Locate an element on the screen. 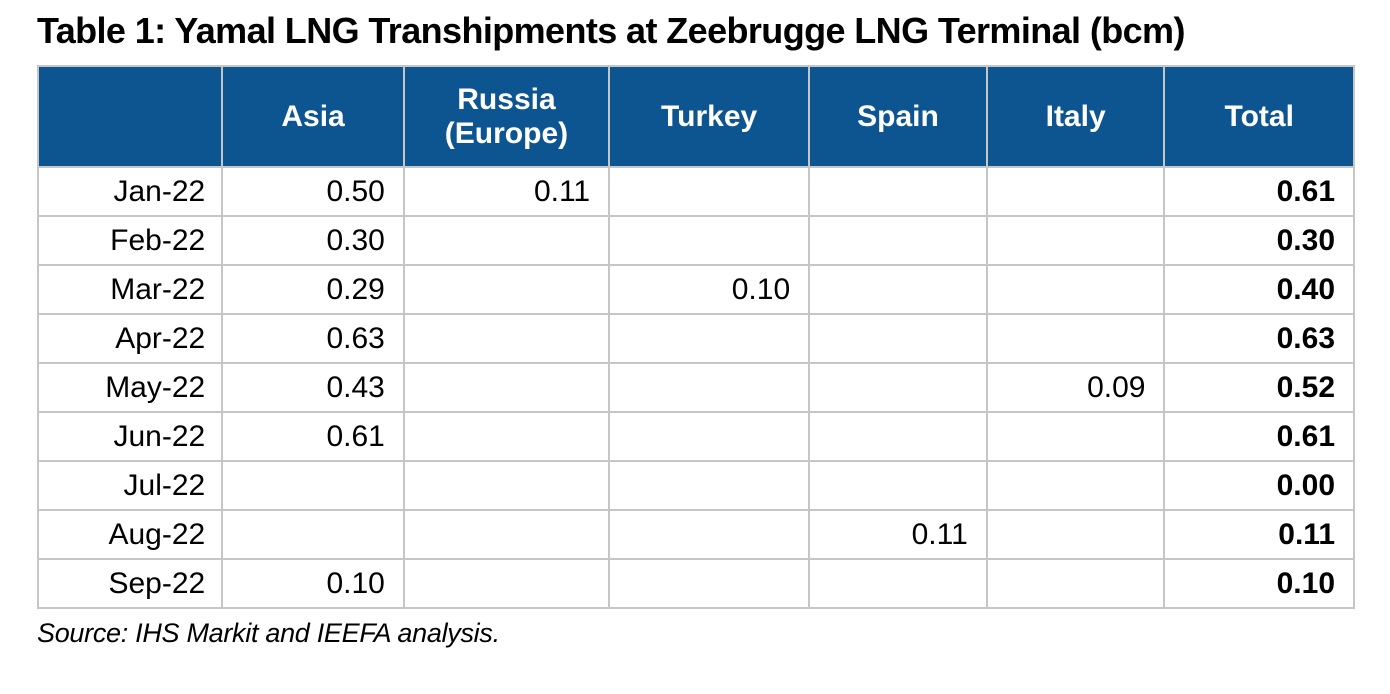 This screenshot has width=1390, height=694. month-cell: May-22 is located at coordinates (130, 387).